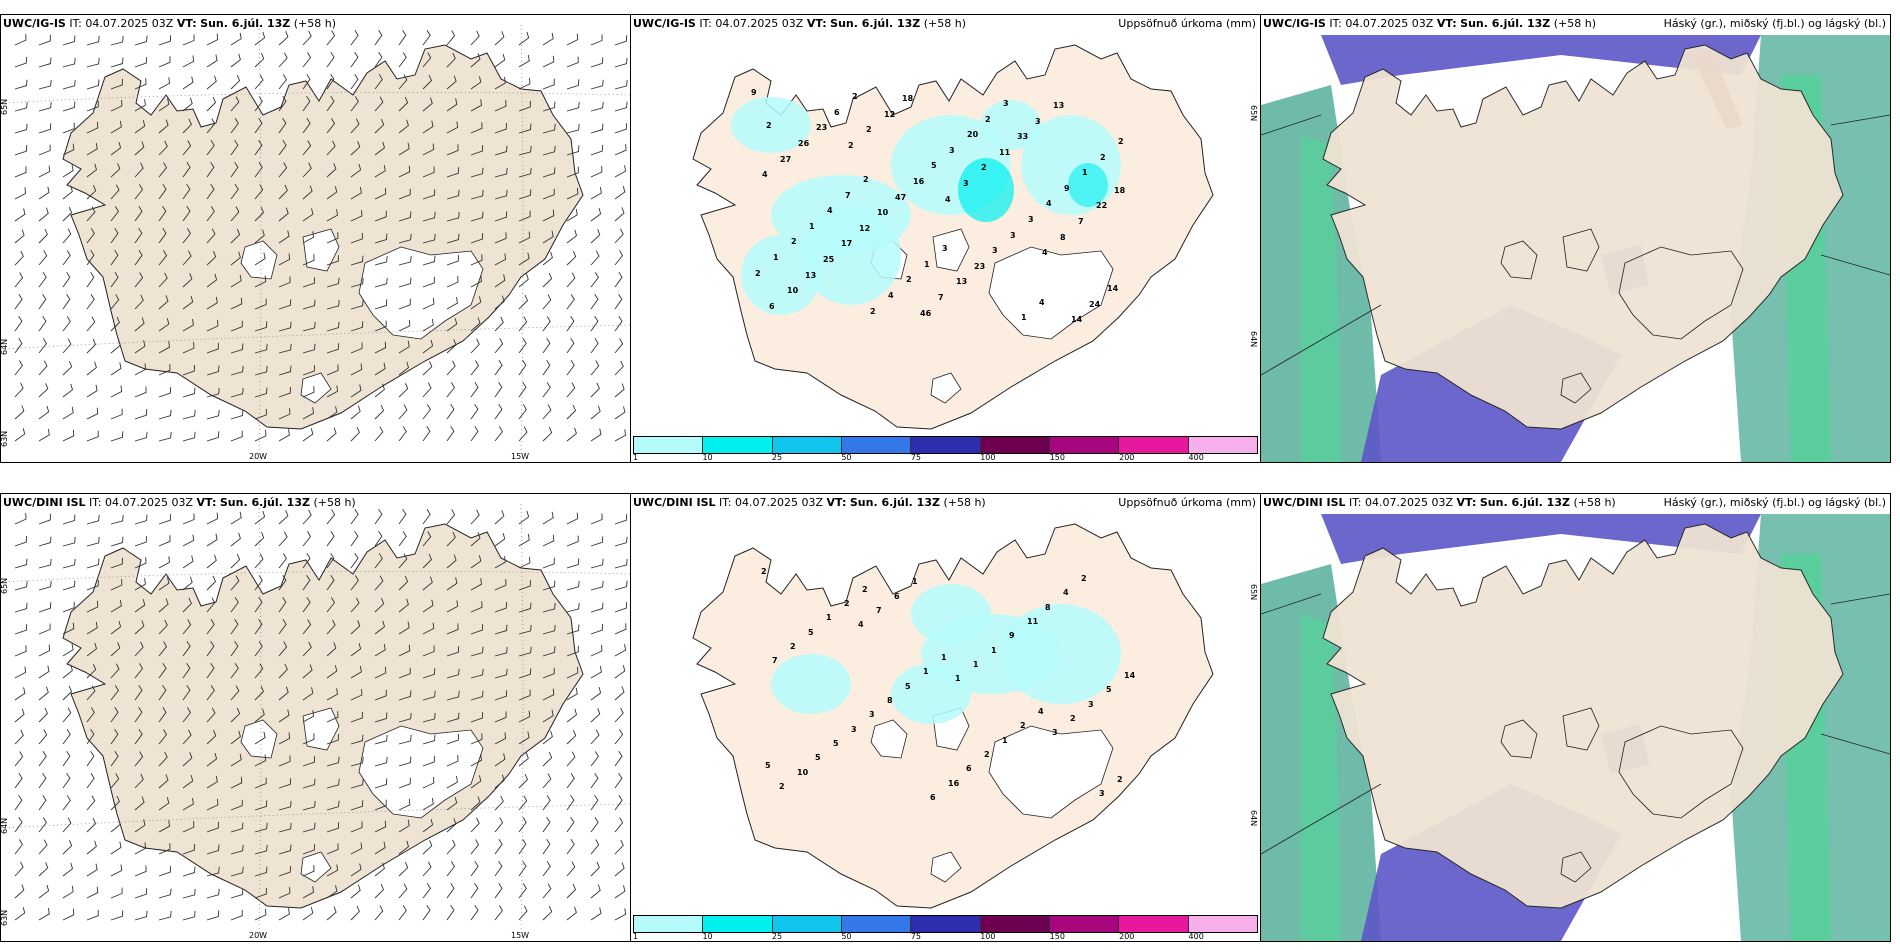 This screenshot has height=950, width=1900. What do you see at coordinates (954, 783) in the screenshot?
I see `precip-value: 16` at bounding box center [954, 783].